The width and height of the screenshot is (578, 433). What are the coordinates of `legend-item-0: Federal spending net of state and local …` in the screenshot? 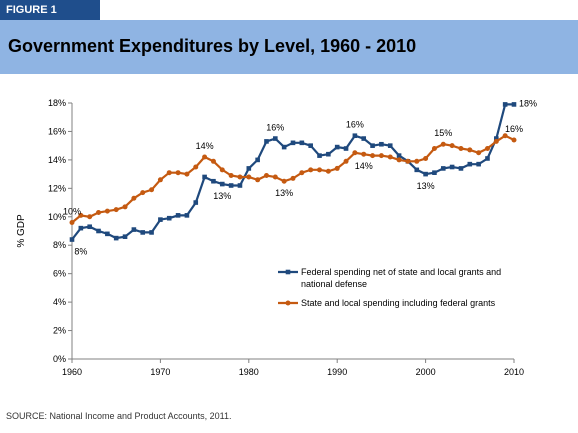 It's located at (389, 278).